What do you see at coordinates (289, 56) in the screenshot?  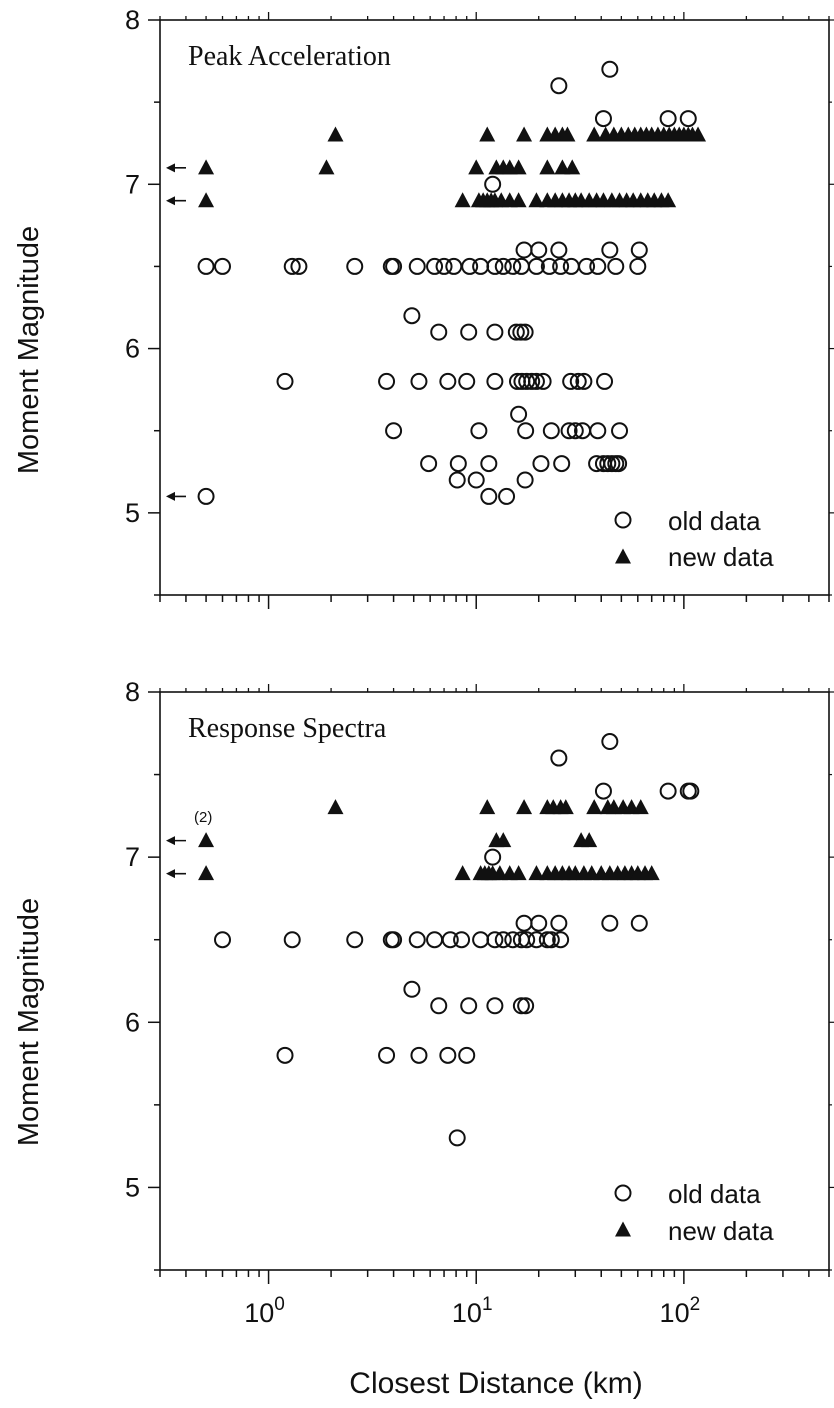 I see `panel-title: Peak Acceleration` at bounding box center [289, 56].